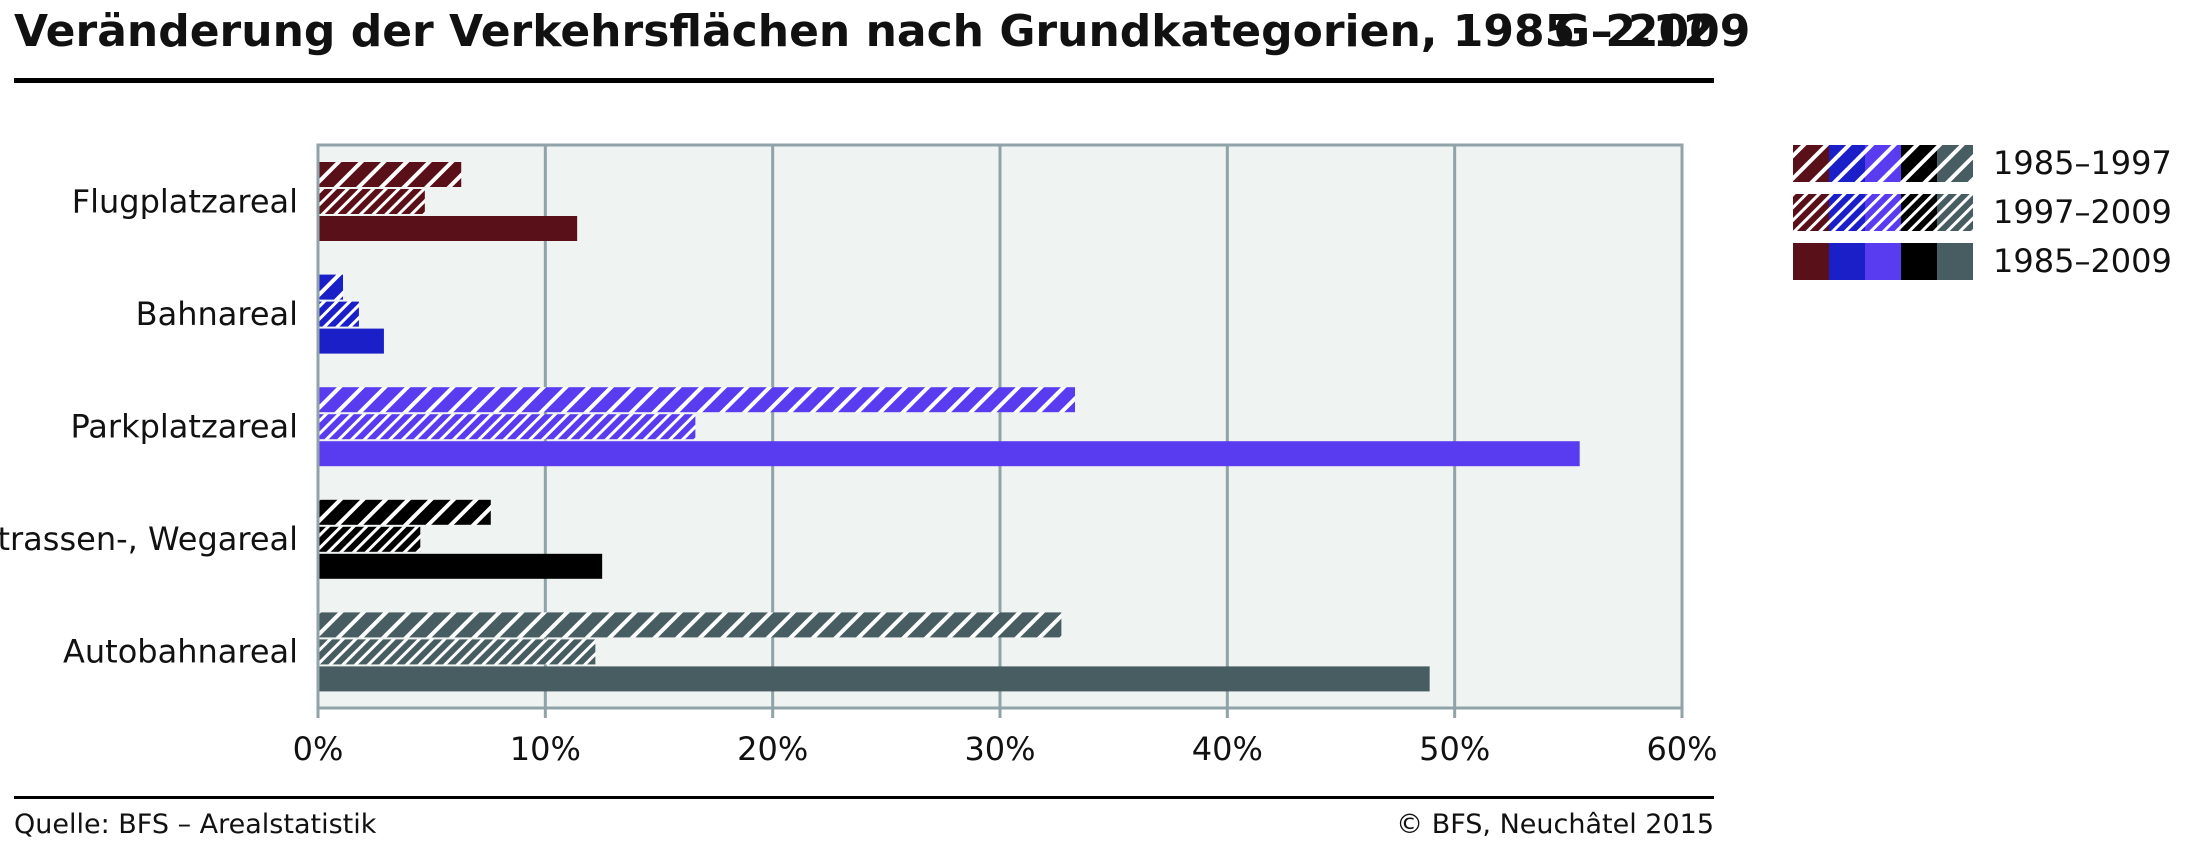 The image size is (2186, 846). What do you see at coordinates (149, 539) in the screenshot?
I see `category-label: Strassen-, Wegareal` at bounding box center [149, 539].